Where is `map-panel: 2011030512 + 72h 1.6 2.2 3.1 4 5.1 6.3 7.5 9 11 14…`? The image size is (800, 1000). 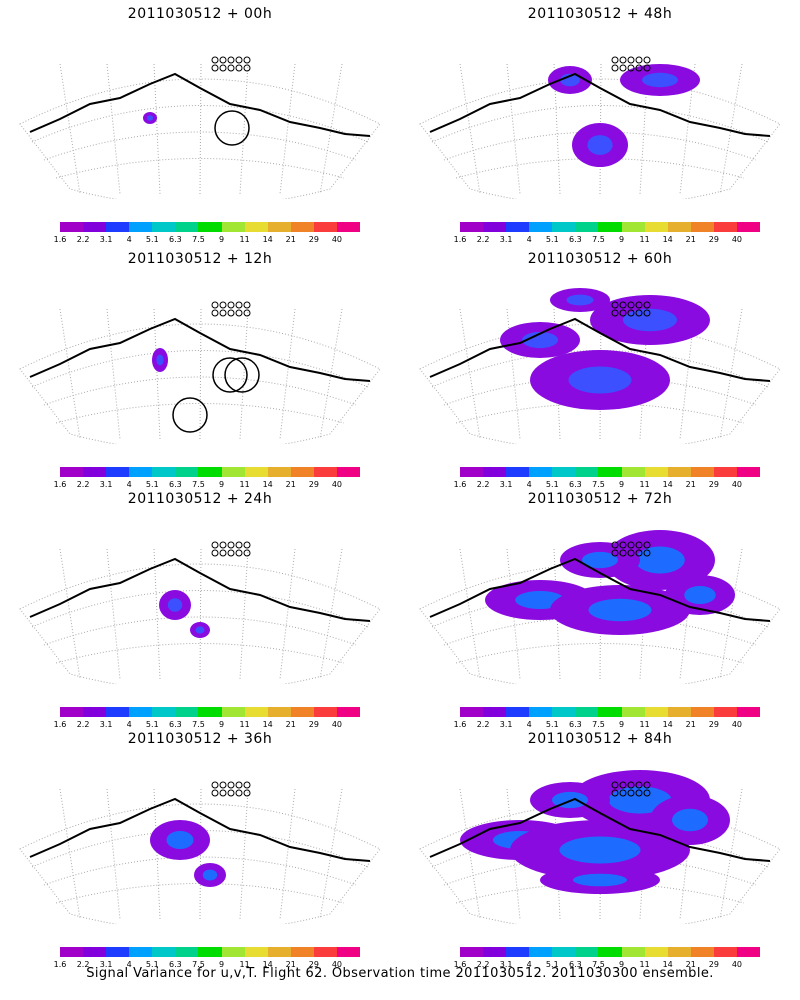 map-panel: 2011030512 + 72h 1.6 2.2 3.1 4 5.1 6.3 7.5 9 11 14… is located at coordinates (600, 607).